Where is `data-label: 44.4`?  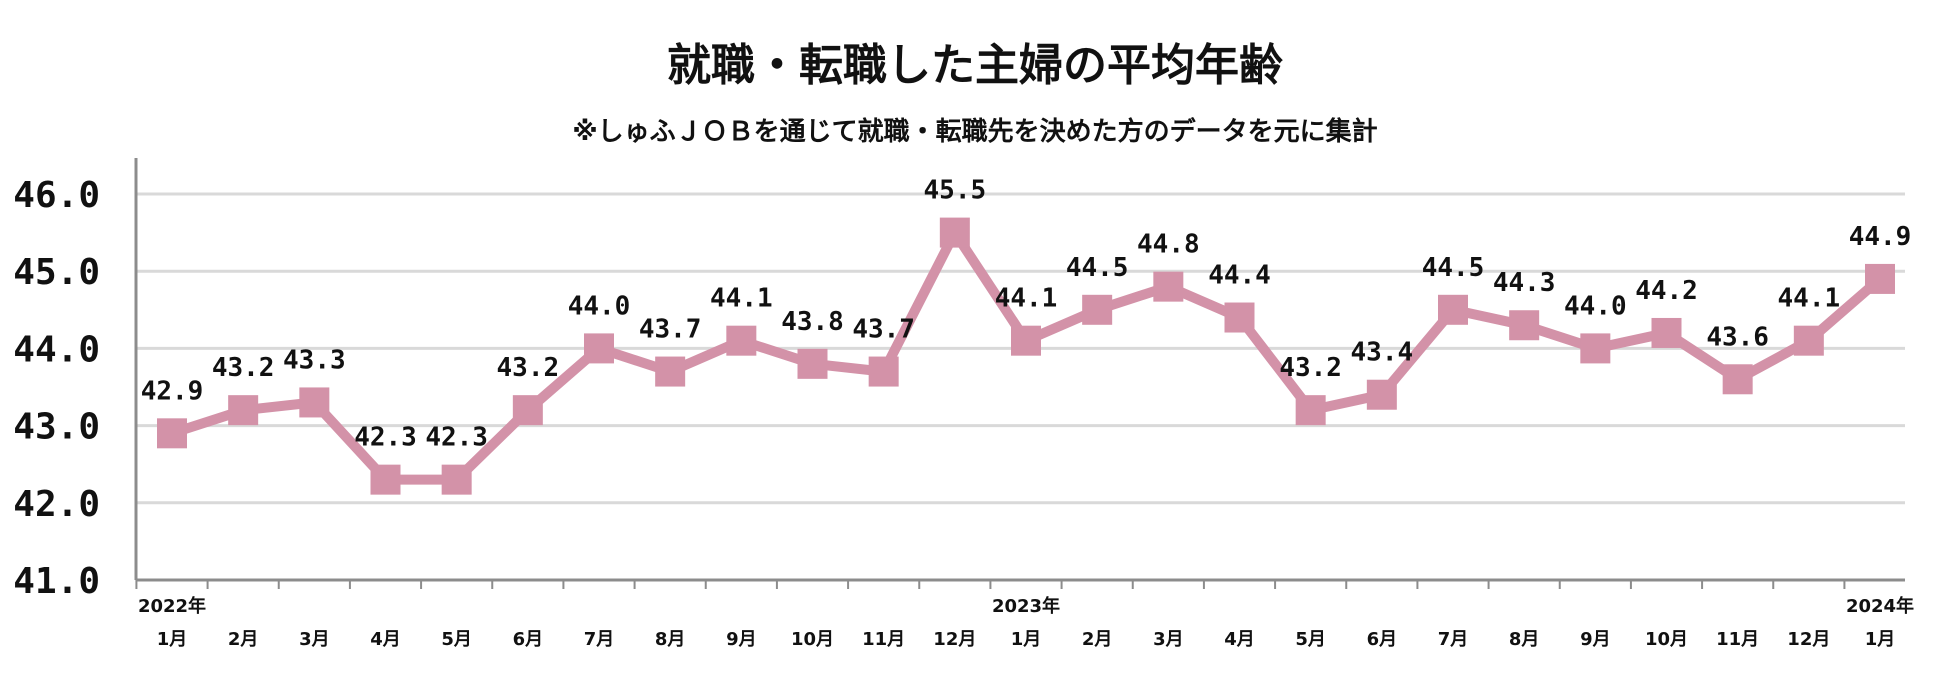 data-label: 44.4 is located at coordinates (1239, 276).